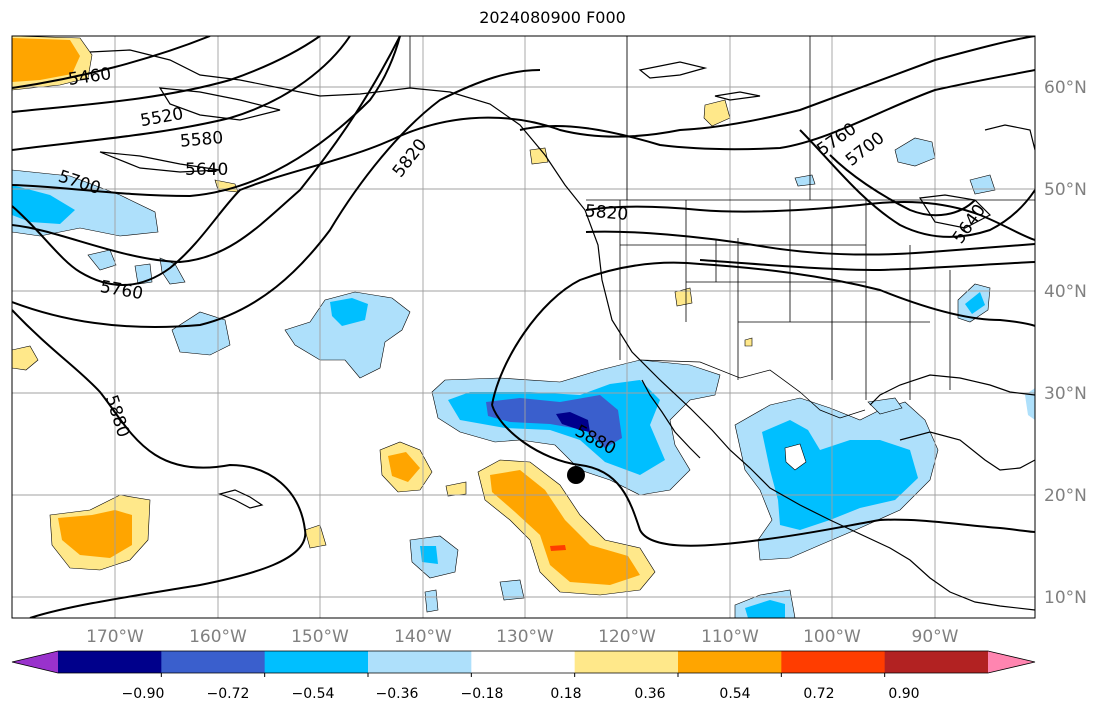 This screenshot has width=1105, height=712. What do you see at coordinates (115, 637) in the screenshot?
I see `lon-label: 170°W` at bounding box center [115, 637].